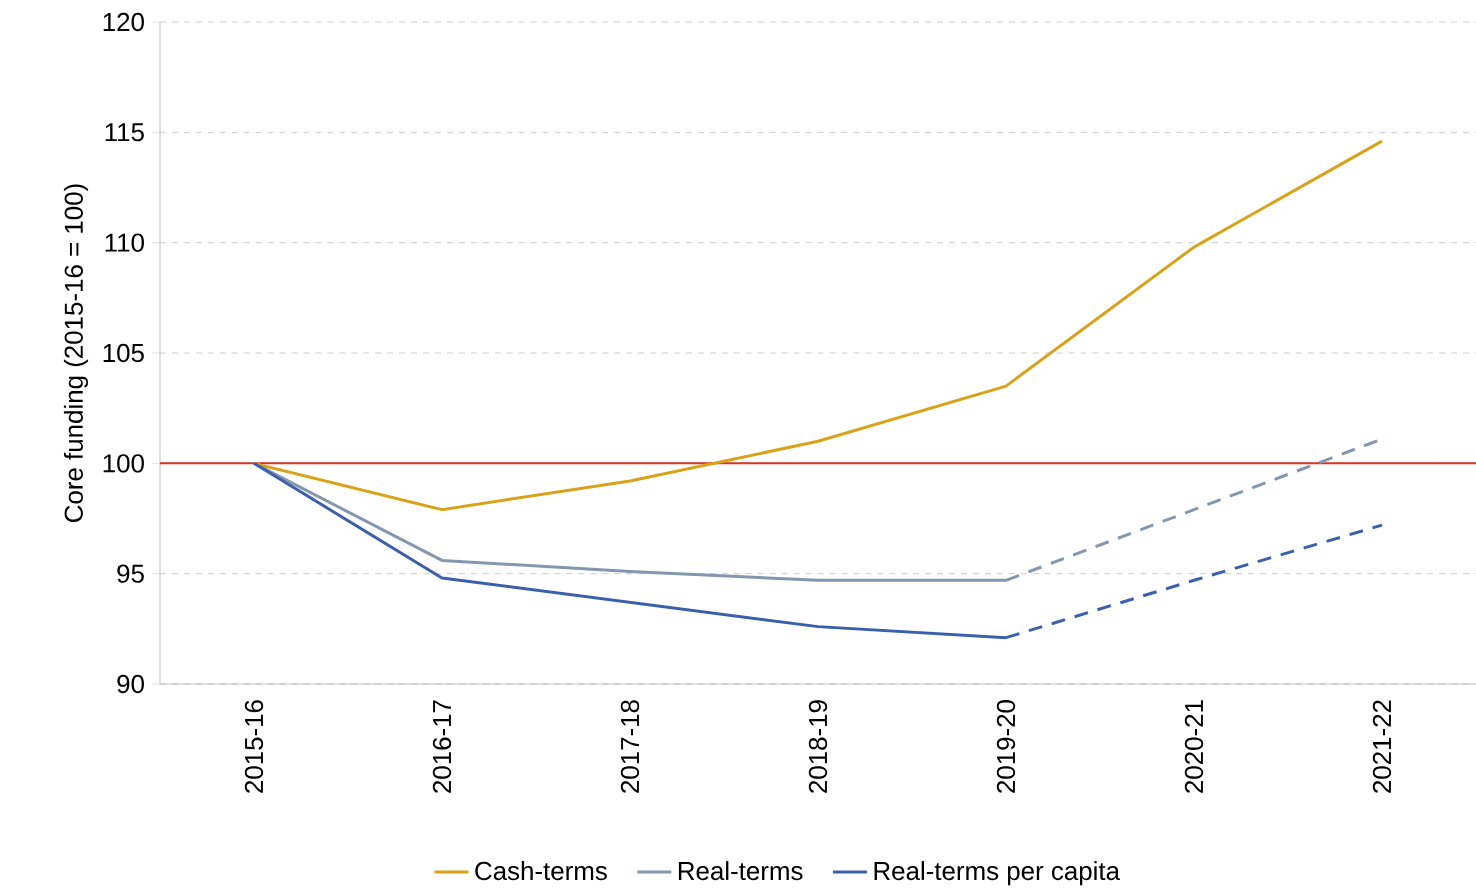 The image size is (1476, 890). Describe the element at coordinates (630, 746) in the screenshot. I see `x-tick-label: 2017-18` at that location.